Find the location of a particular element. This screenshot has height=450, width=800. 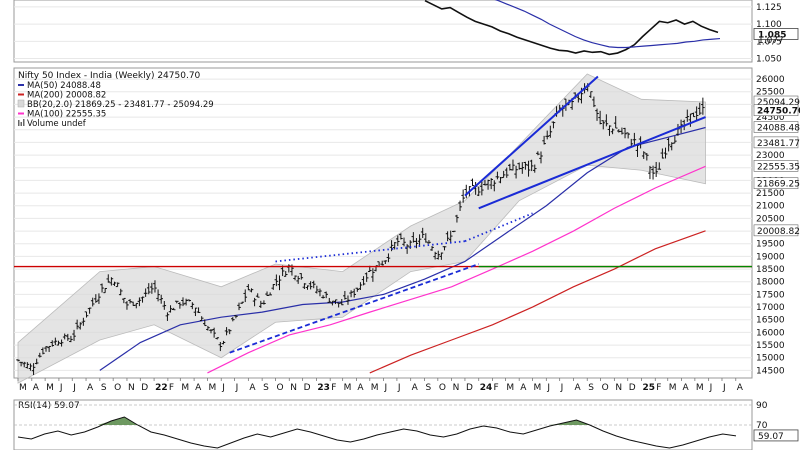

rsi-line is located at coordinates (377, 432).